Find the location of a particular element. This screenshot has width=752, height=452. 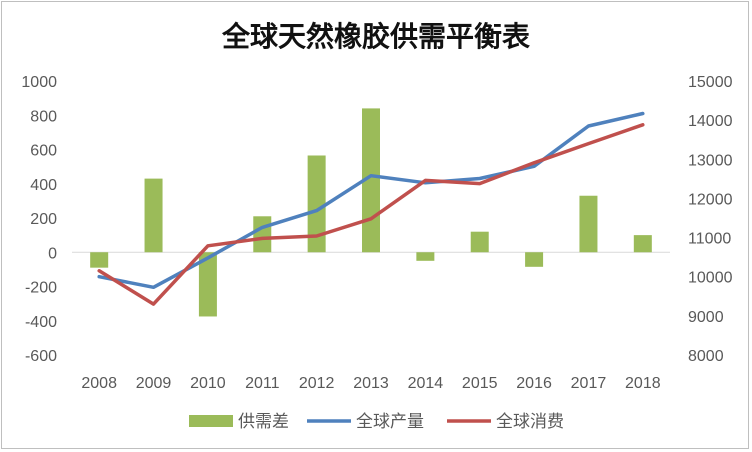

left-axis-tick-label: 800 is located at coordinates (43, 116).